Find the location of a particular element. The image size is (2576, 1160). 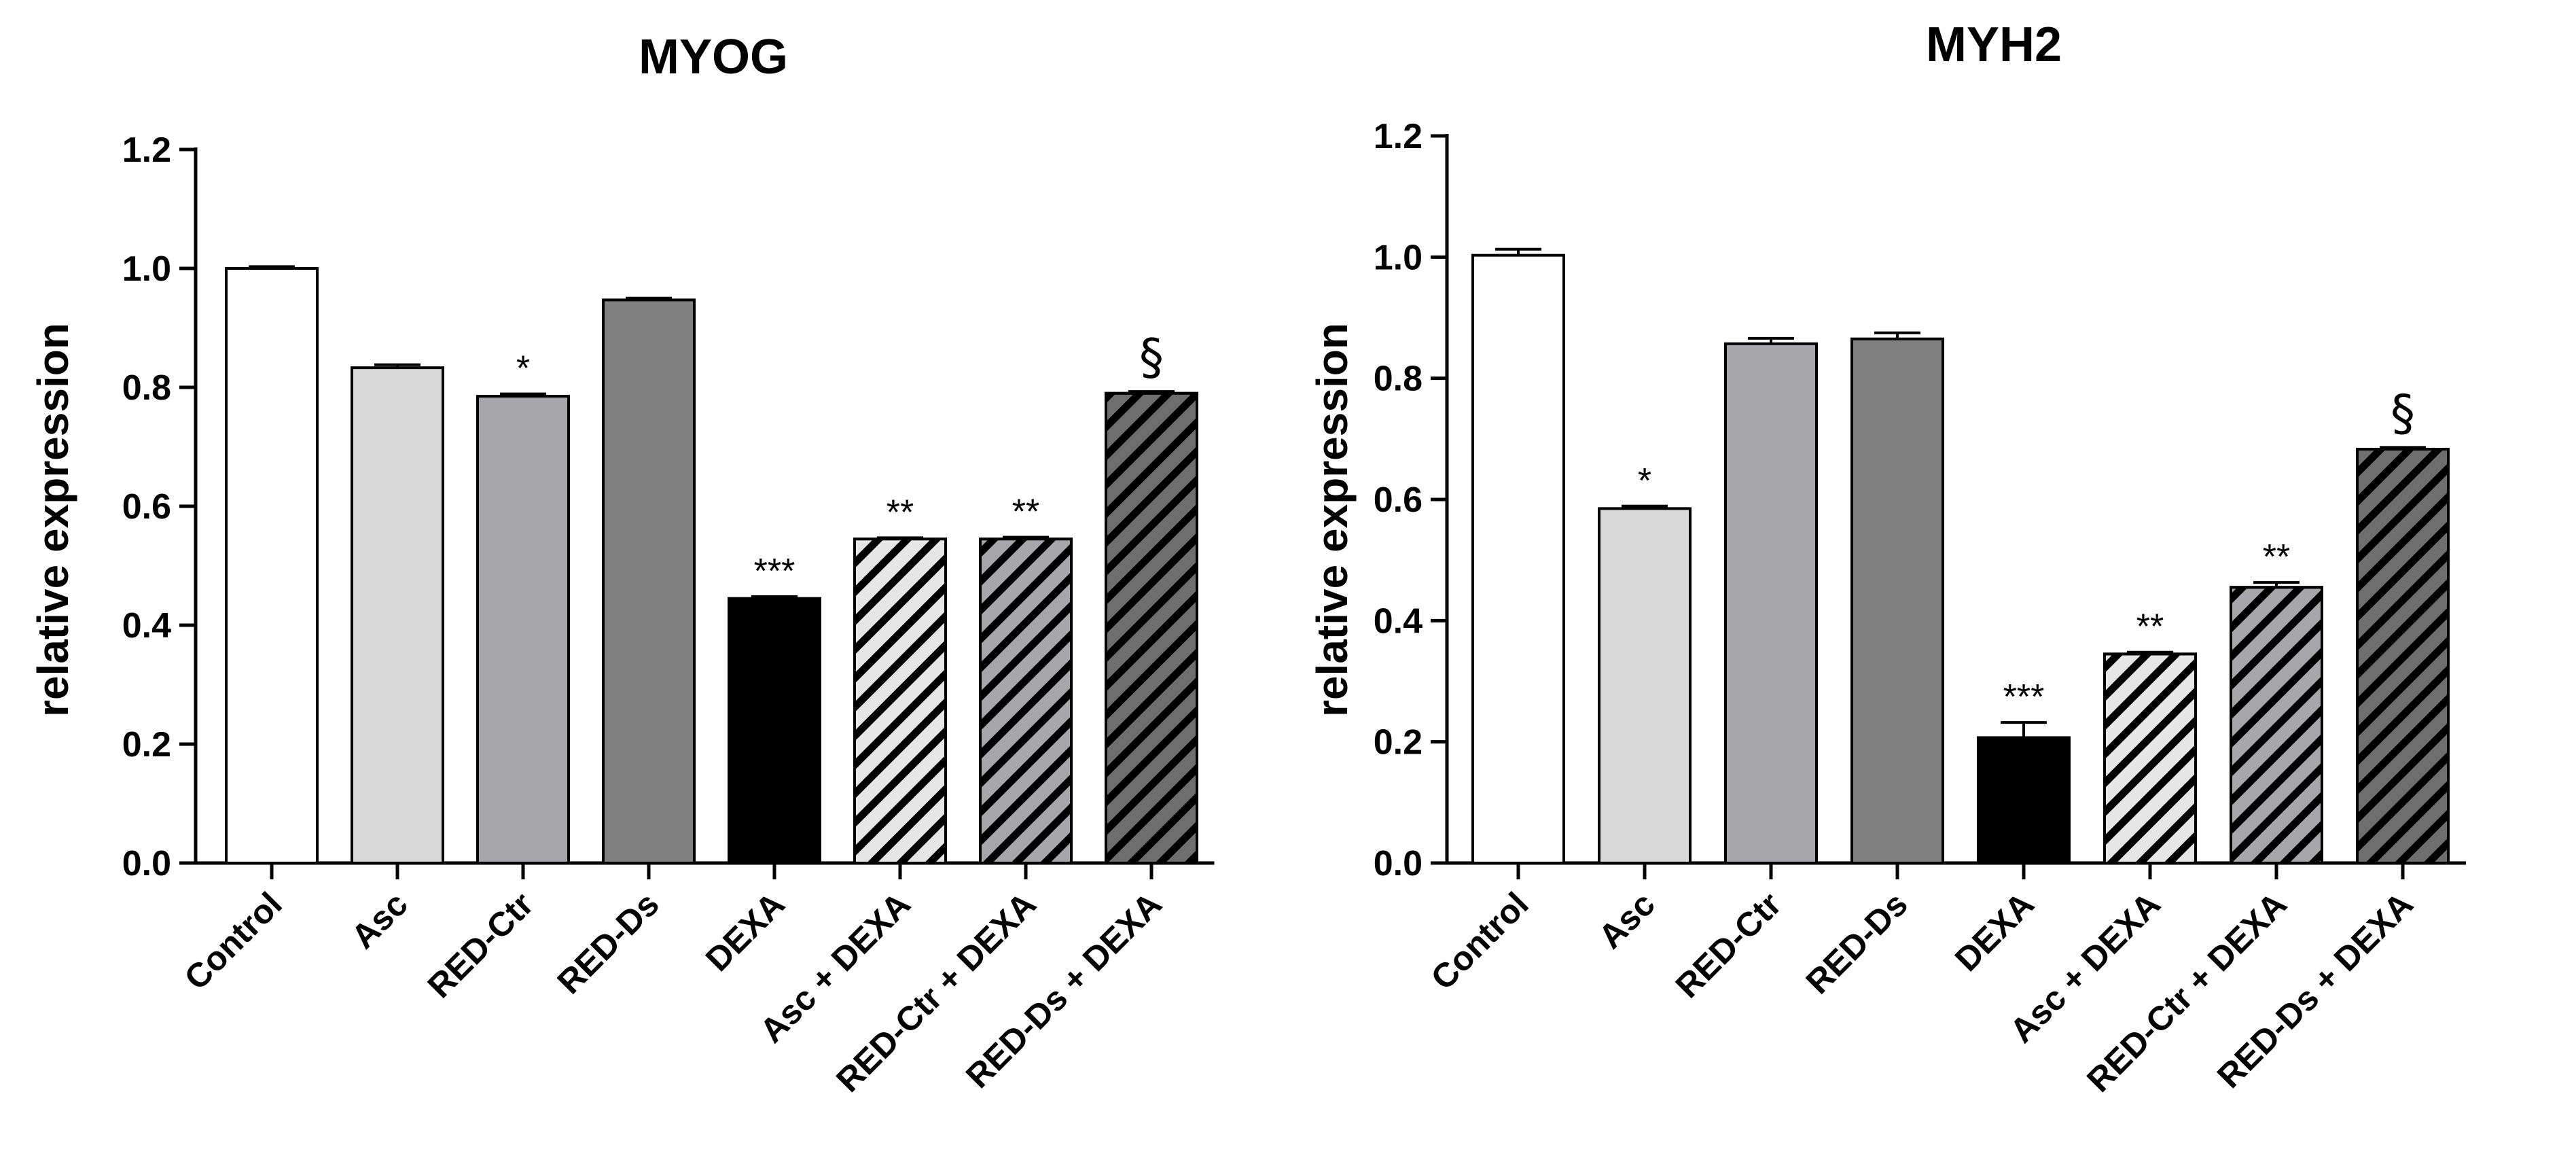

chart-title: MYOG is located at coordinates (713, 57).